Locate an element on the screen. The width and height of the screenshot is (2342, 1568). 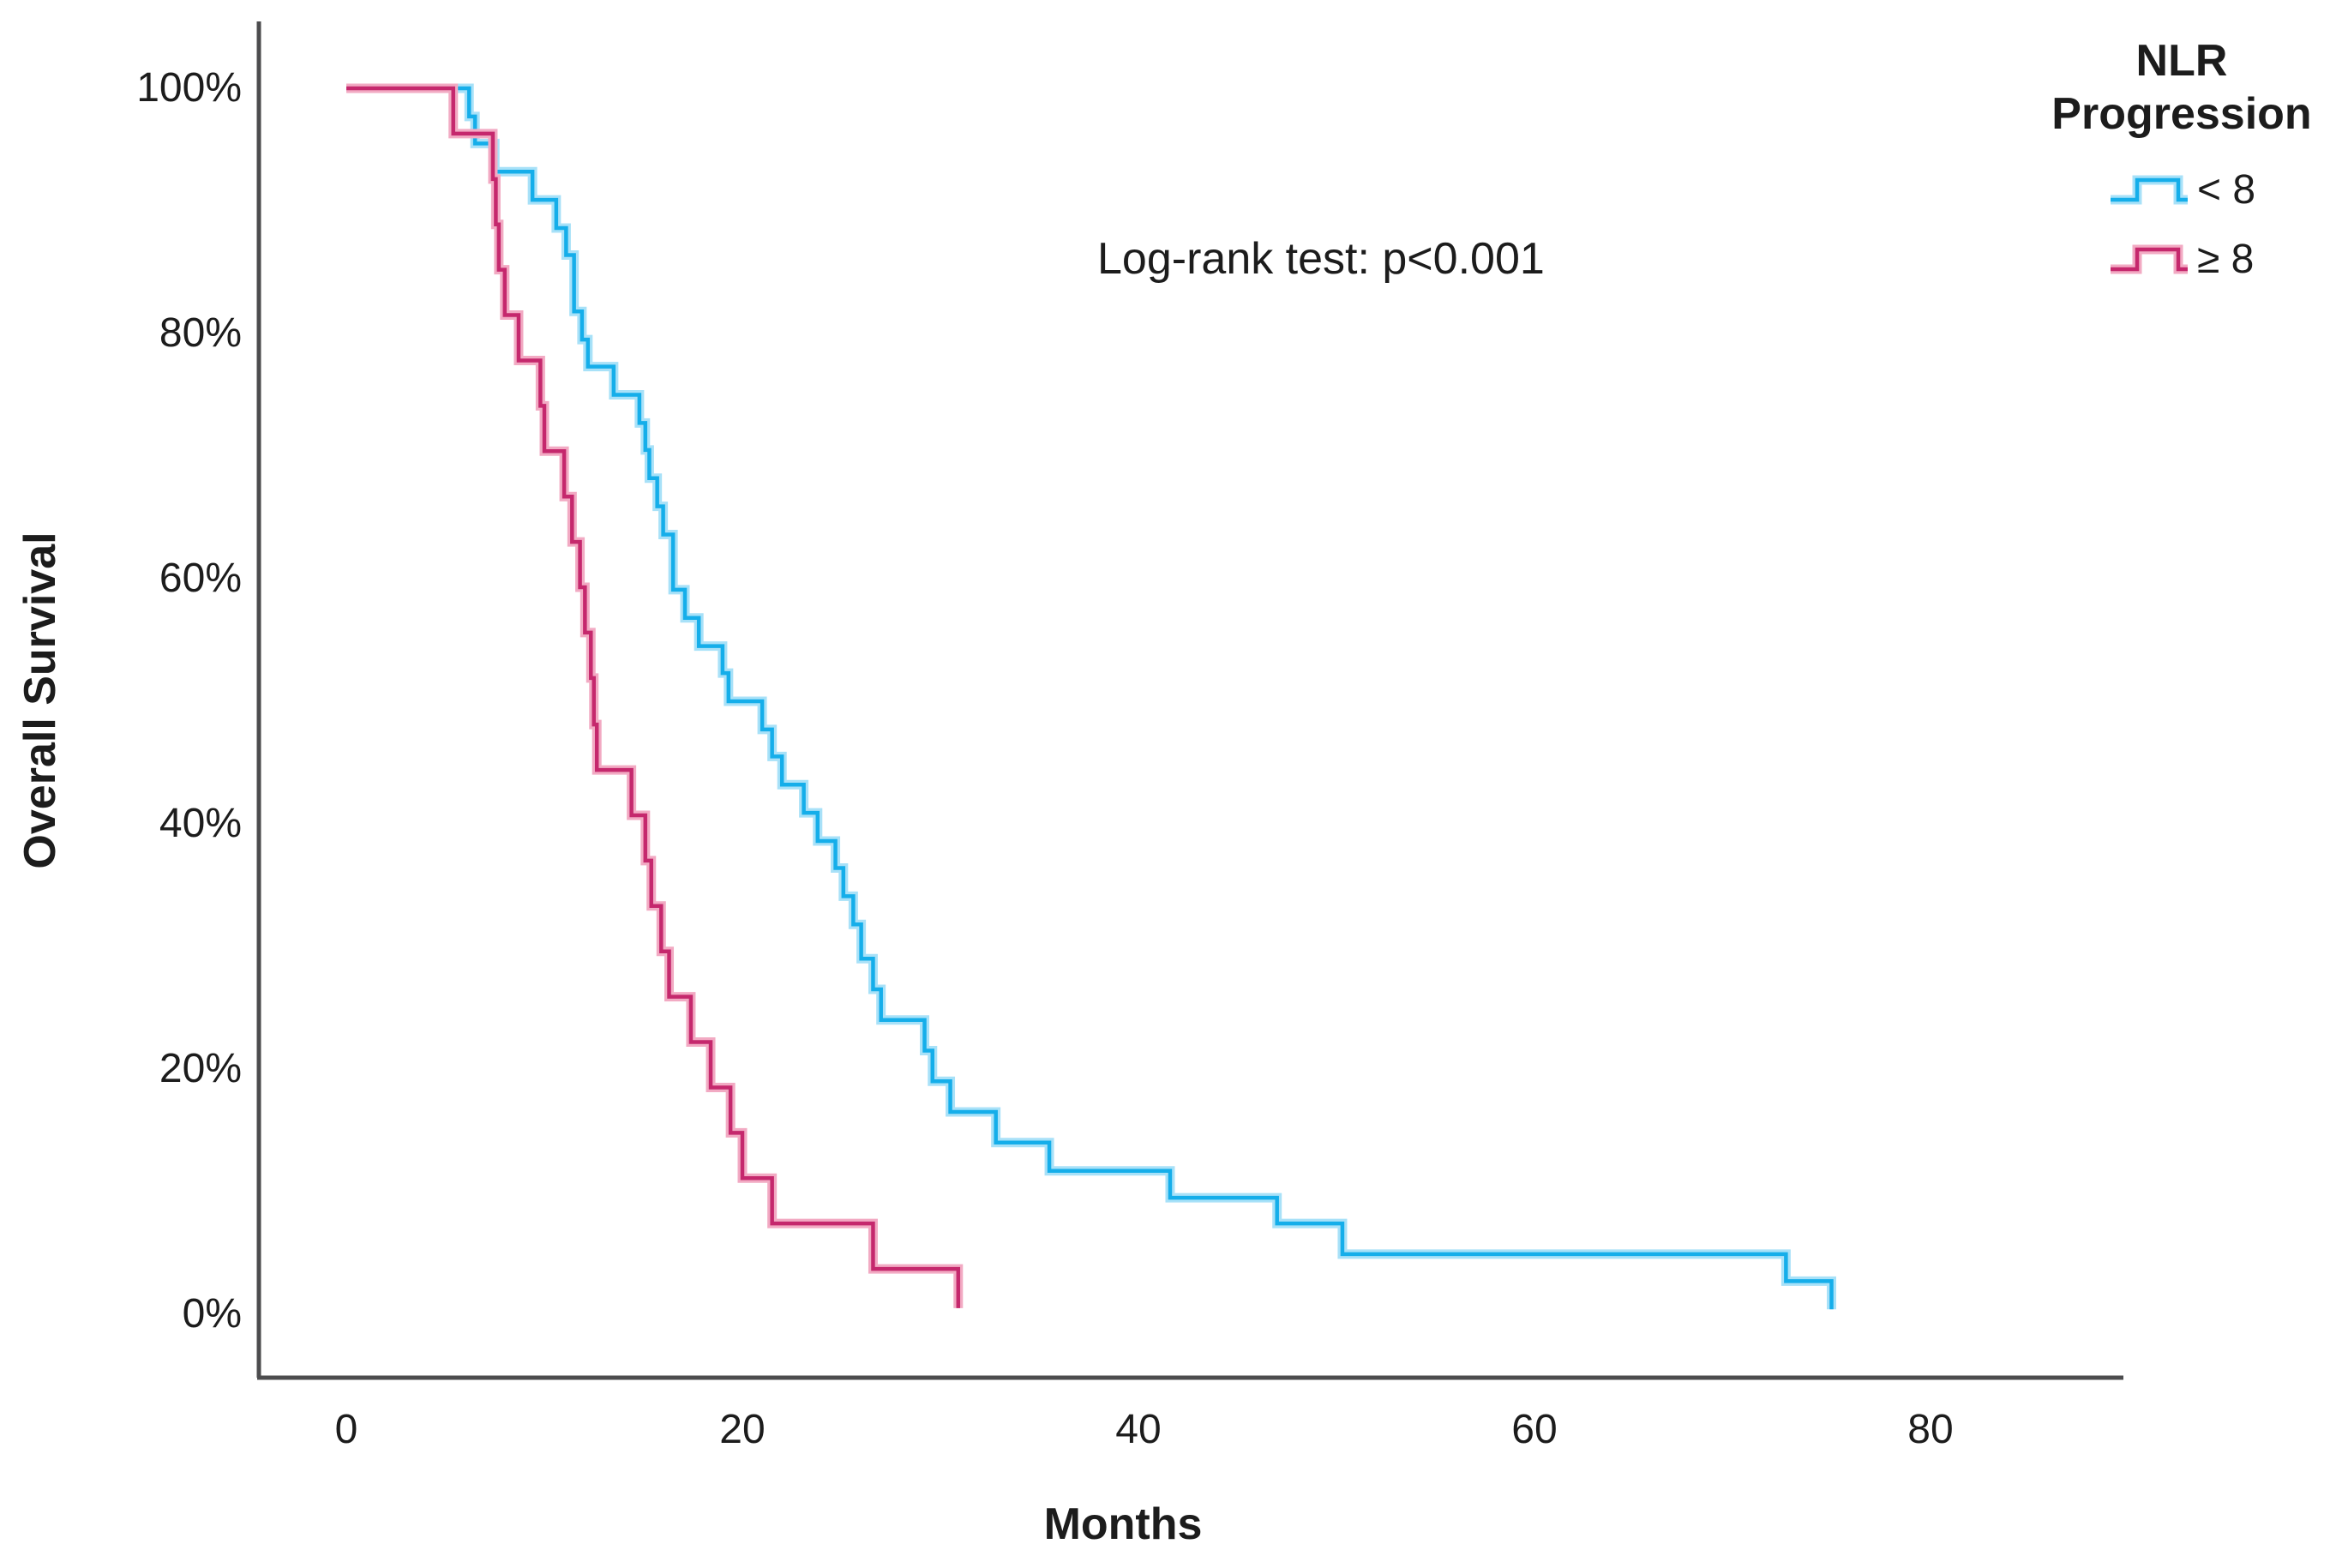
y-tick-label-0: 0% is located at coordinates (212, 1314).